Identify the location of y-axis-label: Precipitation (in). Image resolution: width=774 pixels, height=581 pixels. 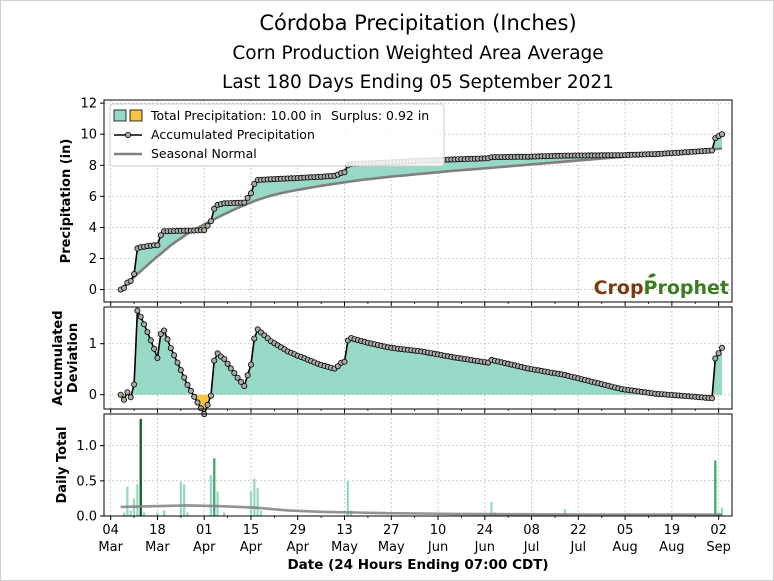
(66, 201).